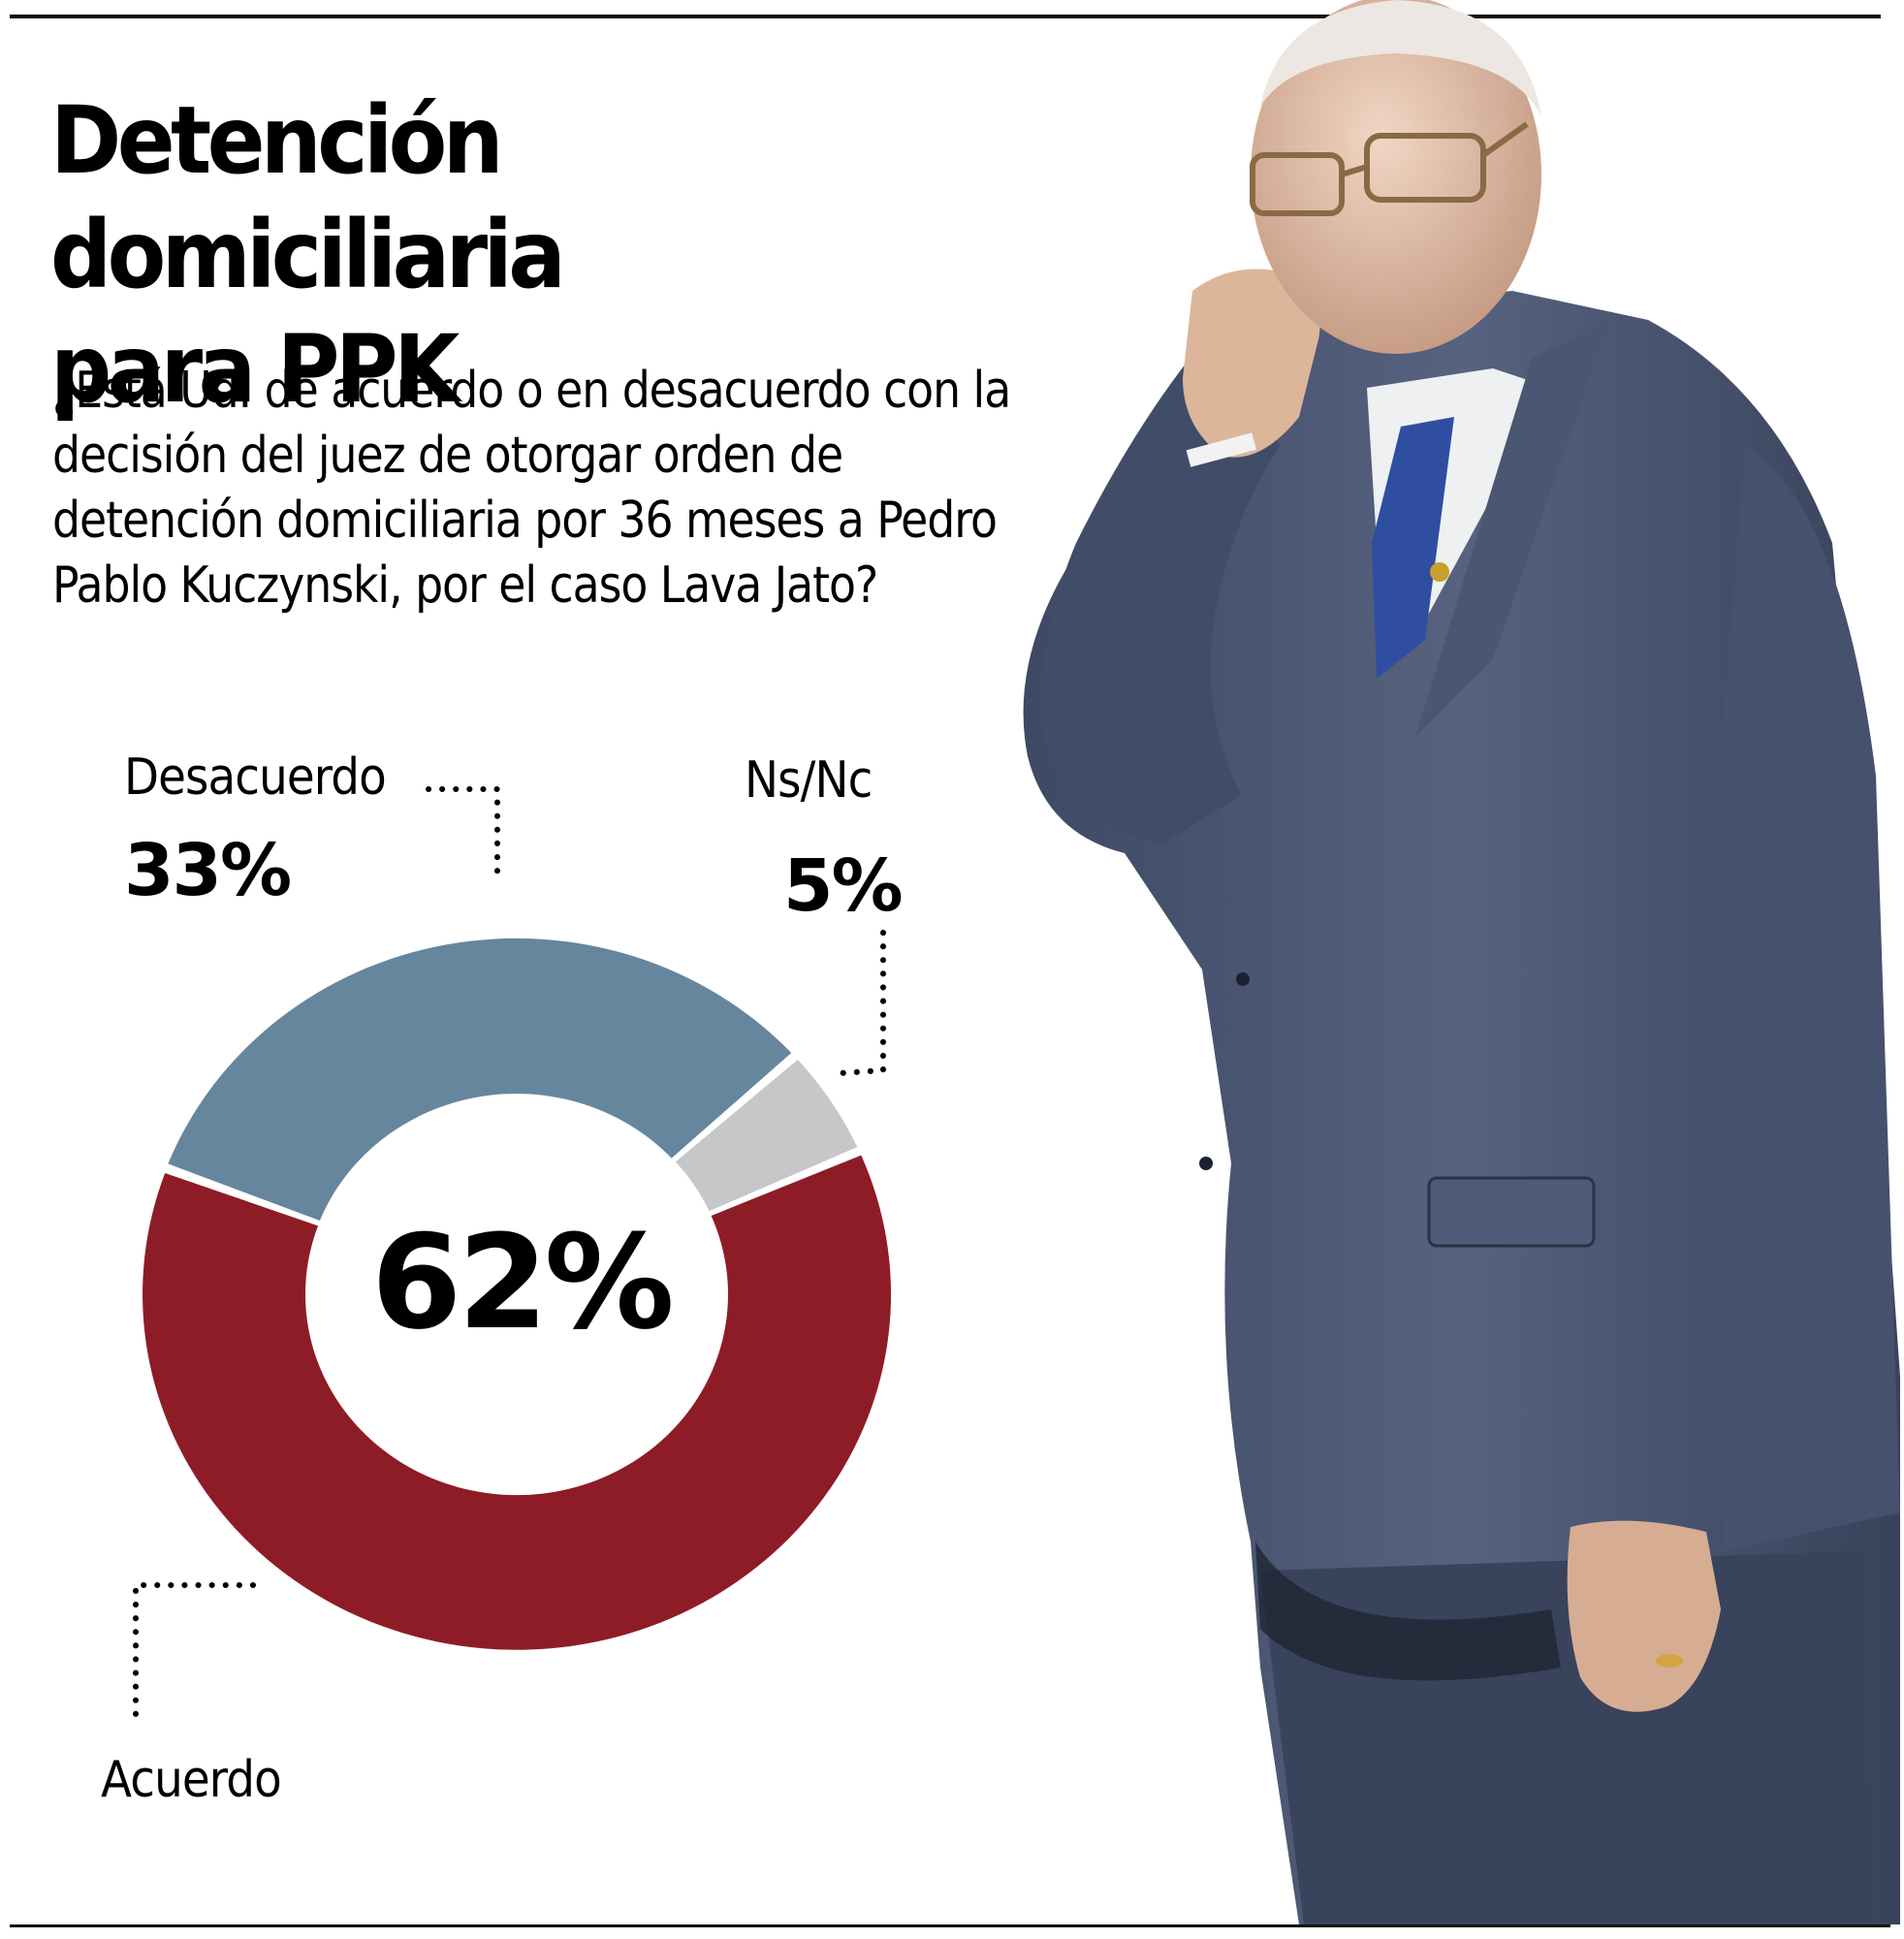 This screenshot has height=1939, width=1904. What do you see at coordinates (255, 777) in the screenshot?
I see `label-desacuerdo: Desacuerdo` at bounding box center [255, 777].